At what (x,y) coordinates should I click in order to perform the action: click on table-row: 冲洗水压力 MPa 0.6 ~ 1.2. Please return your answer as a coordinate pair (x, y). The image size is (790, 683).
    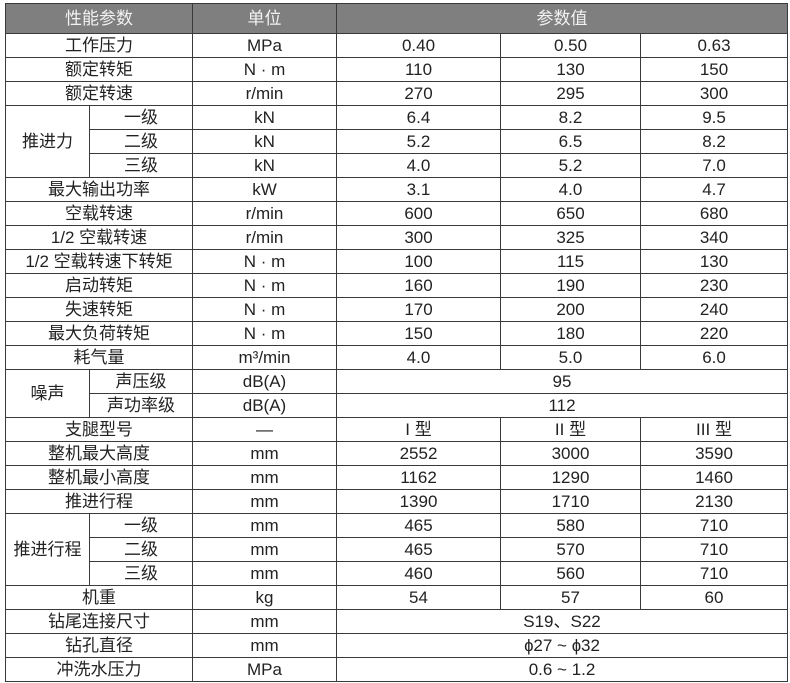
    Looking at the image, I should click on (397, 669).